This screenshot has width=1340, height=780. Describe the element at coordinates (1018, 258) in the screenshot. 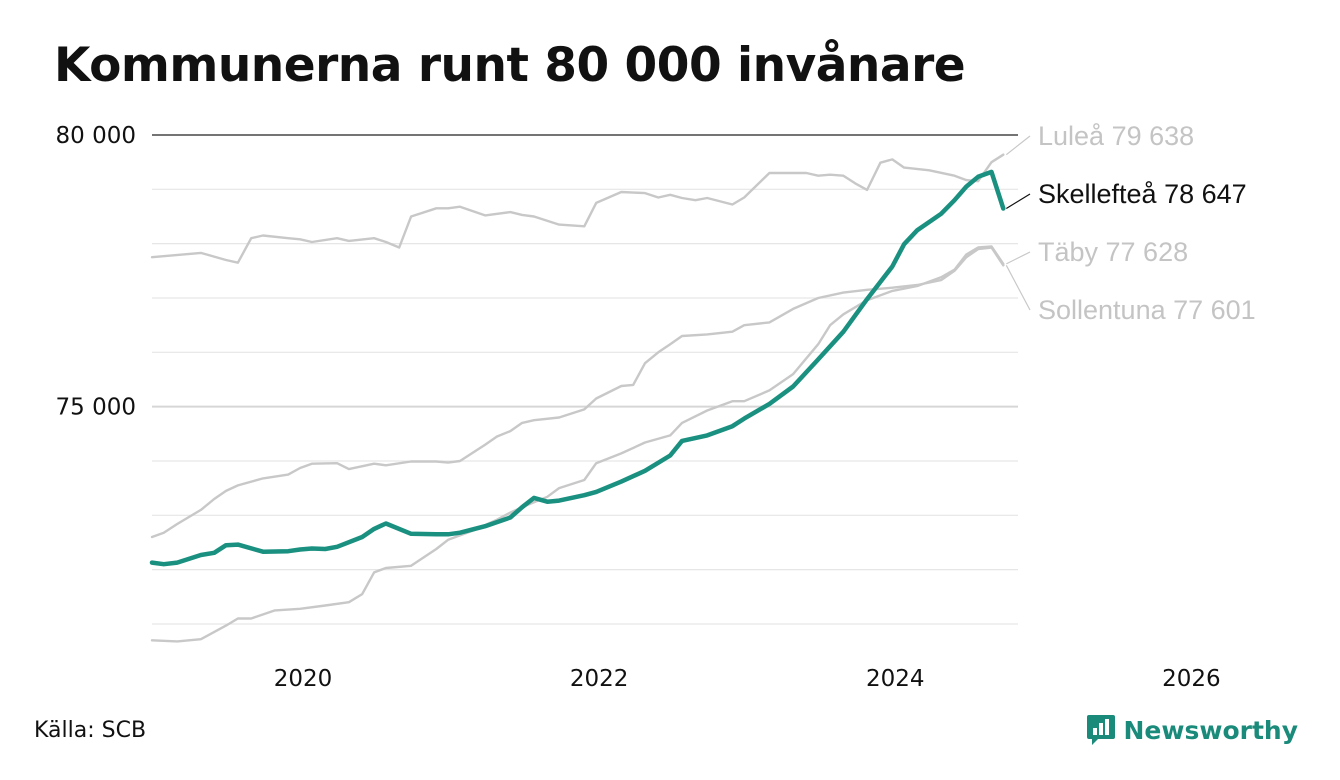

I see `leader-line-täby` at that location.